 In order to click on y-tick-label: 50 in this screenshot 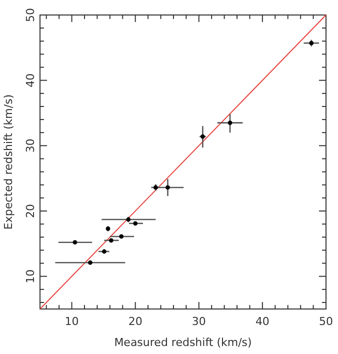, I will do `click(30, 15)`.